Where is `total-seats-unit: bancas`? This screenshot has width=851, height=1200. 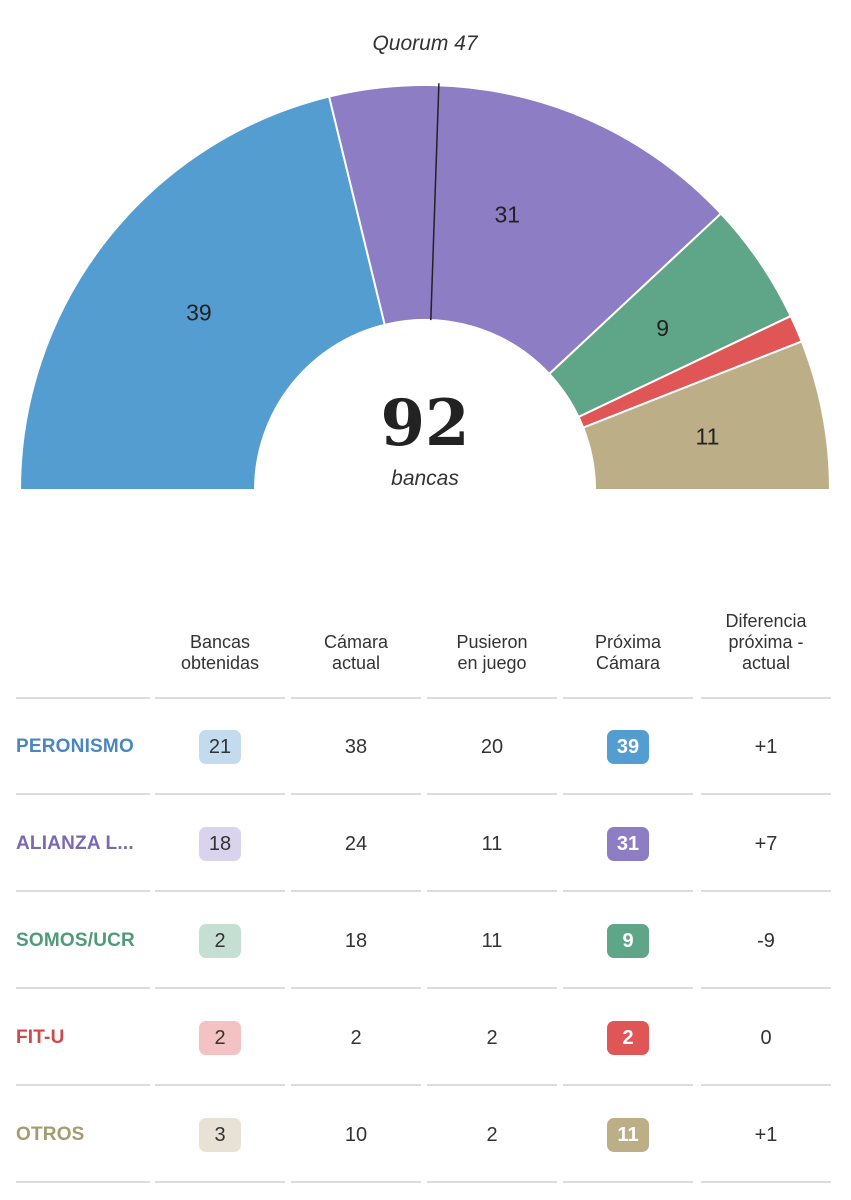
total-seats-unit: bancas is located at coordinates (425, 478).